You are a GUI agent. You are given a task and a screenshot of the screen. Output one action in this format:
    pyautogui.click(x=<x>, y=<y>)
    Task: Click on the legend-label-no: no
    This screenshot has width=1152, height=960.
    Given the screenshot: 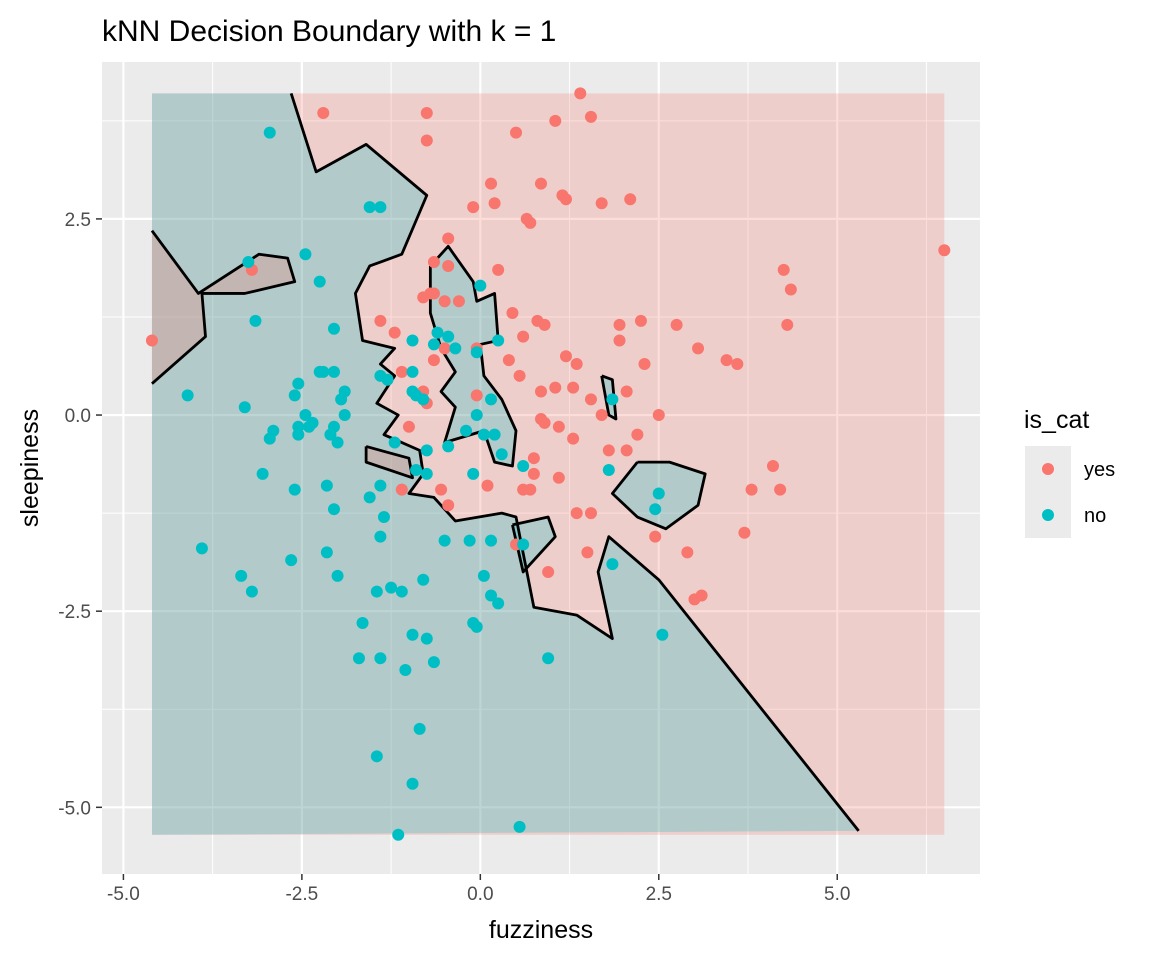 What is the action you would take?
    pyautogui.click(x=1095, y=516)
    